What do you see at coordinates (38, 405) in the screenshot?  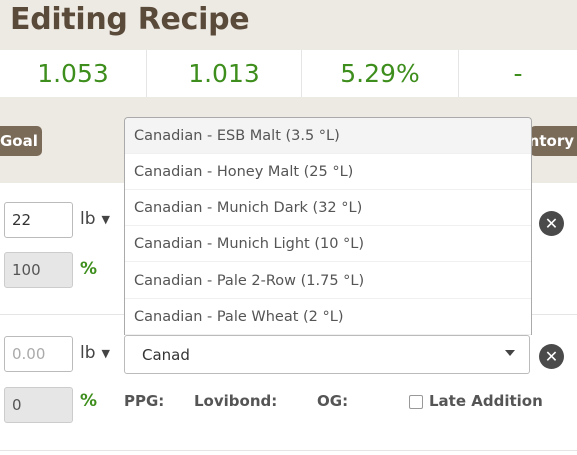 I see `percent-field: 0` at bounding box center [38, 405].